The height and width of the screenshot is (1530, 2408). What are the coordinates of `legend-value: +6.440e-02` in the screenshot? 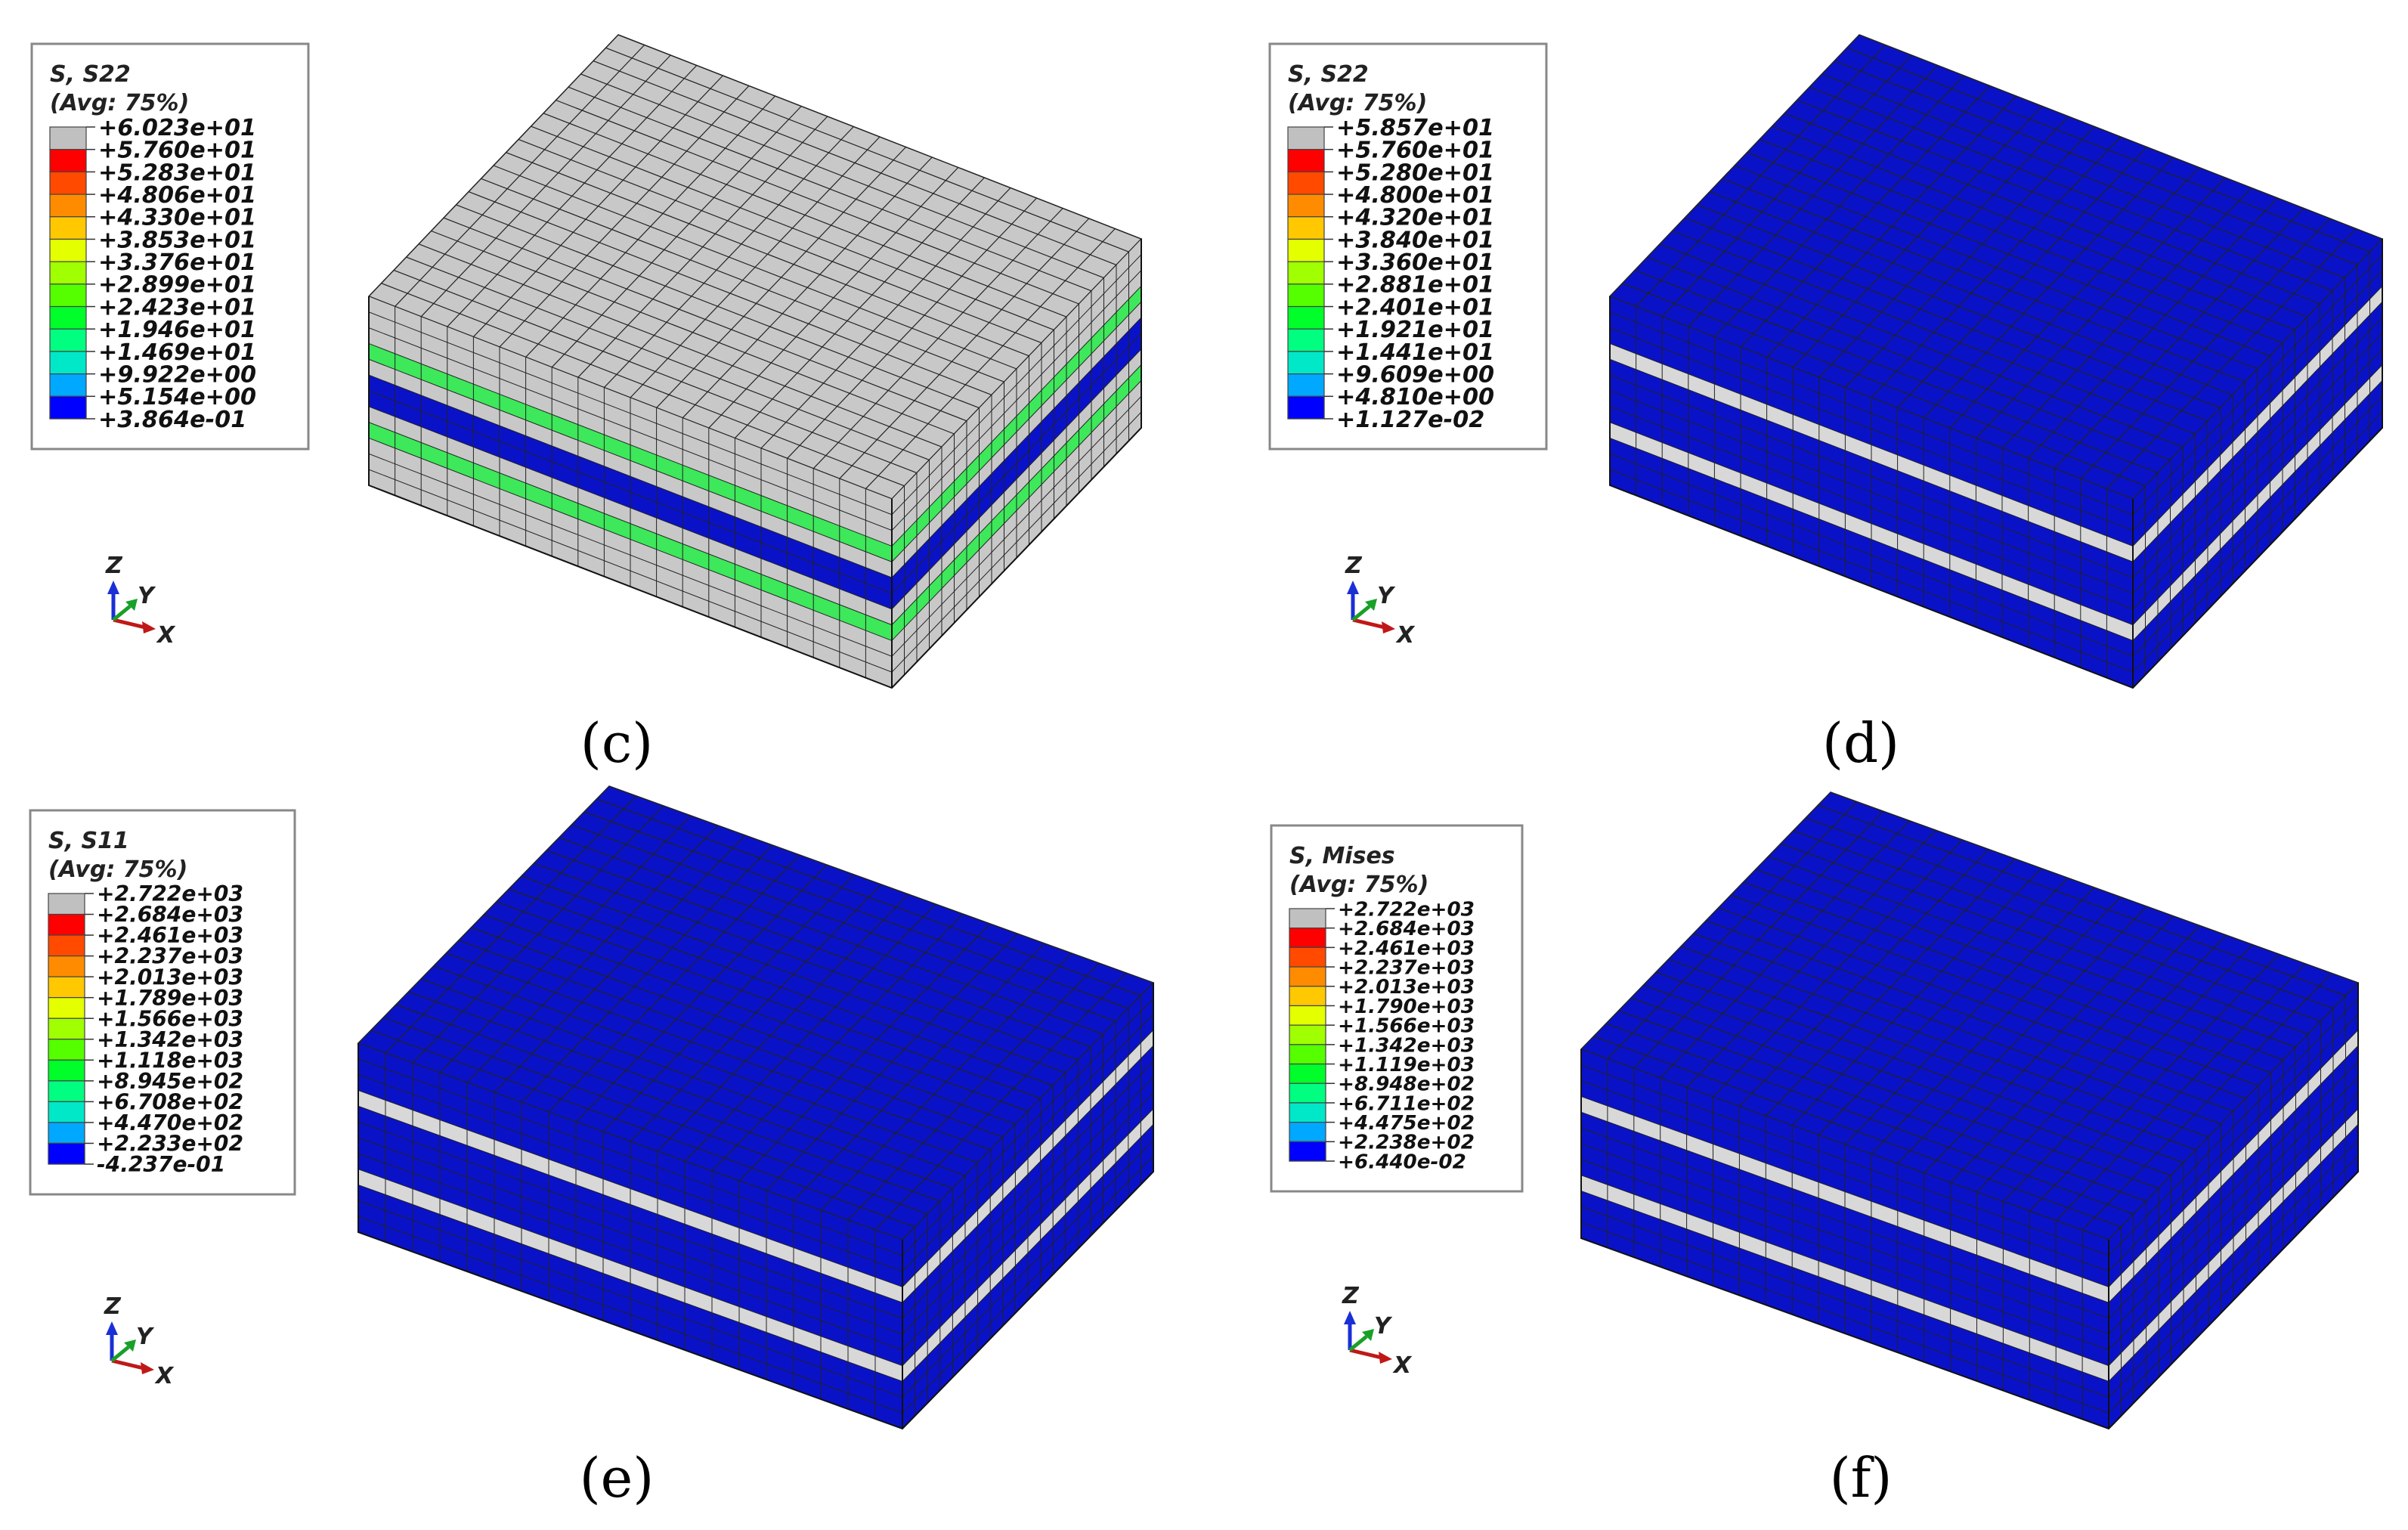 It's located at (1402, 1162).